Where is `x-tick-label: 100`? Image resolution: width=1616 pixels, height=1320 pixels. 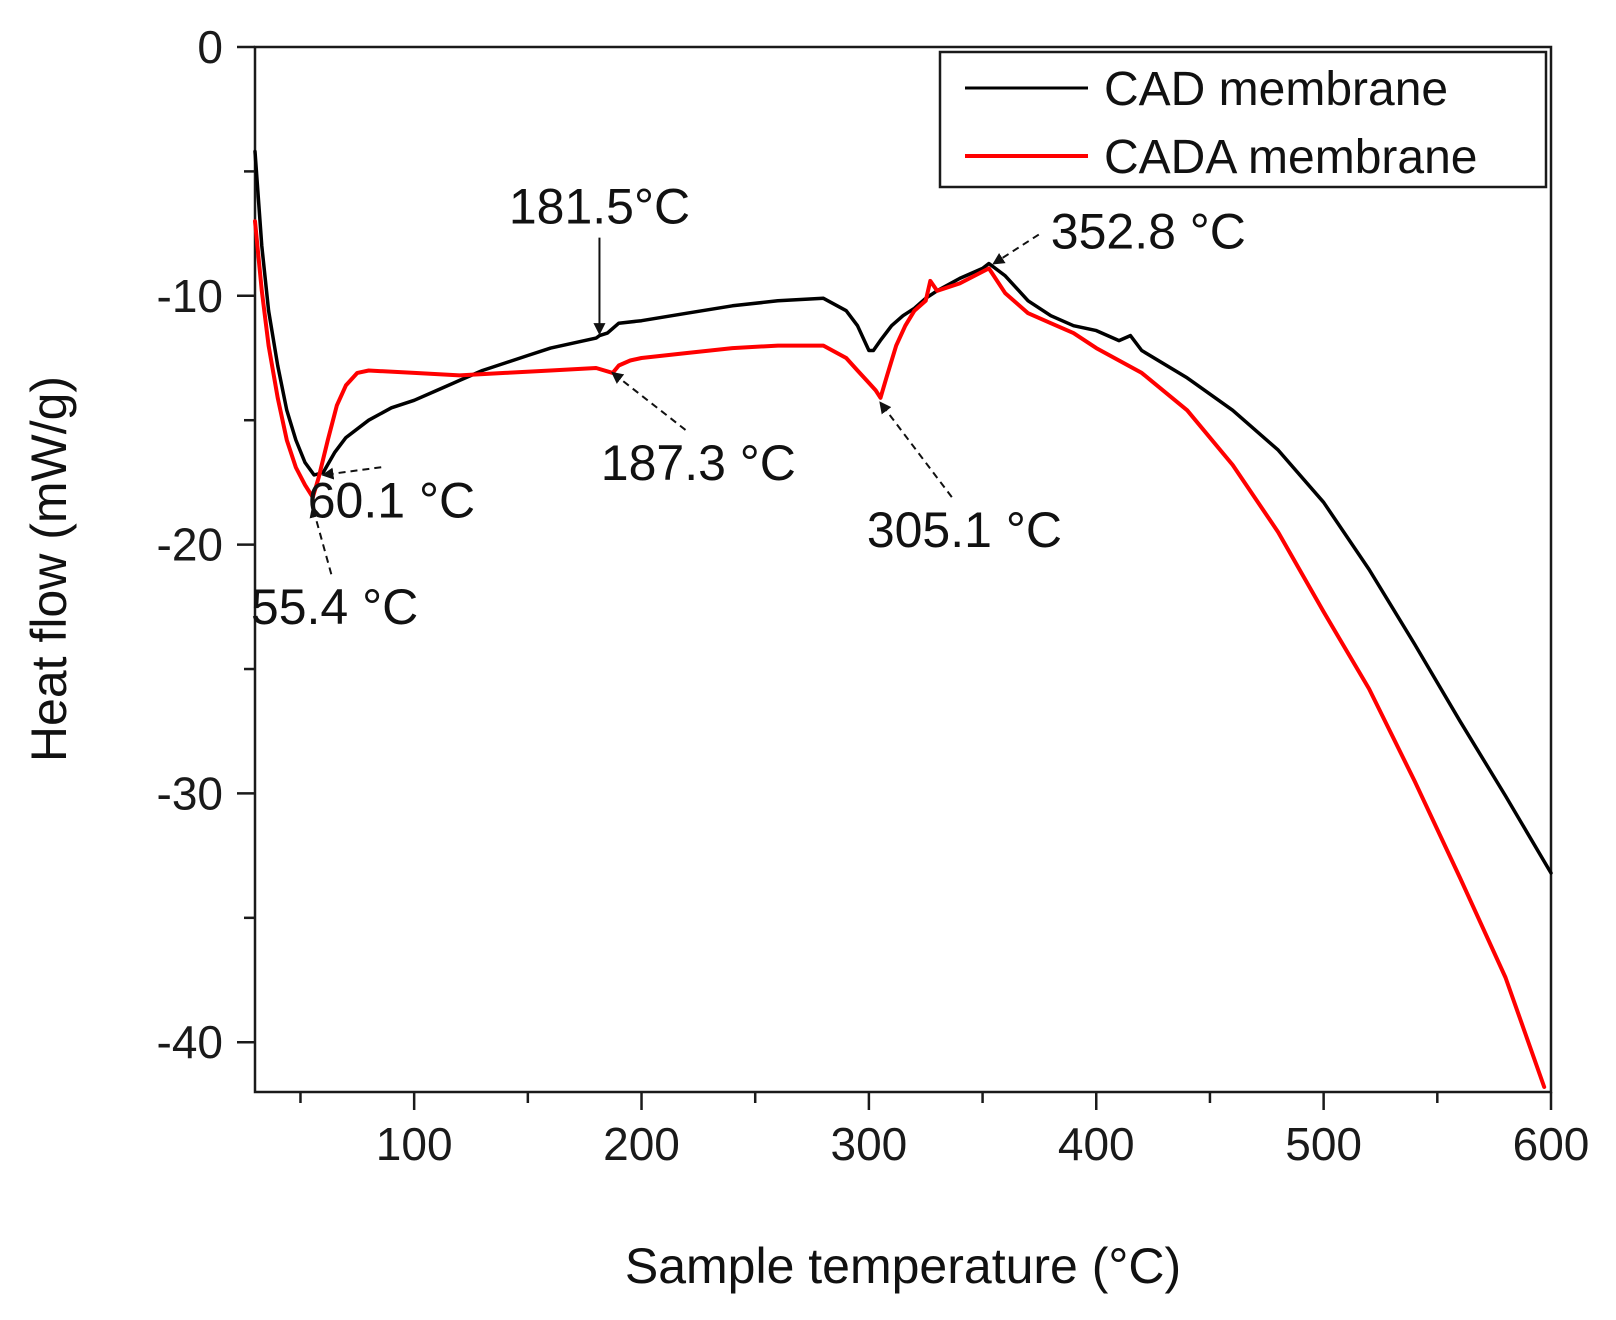 x-tick-label: 100 is located at coordinates (414, 1144).